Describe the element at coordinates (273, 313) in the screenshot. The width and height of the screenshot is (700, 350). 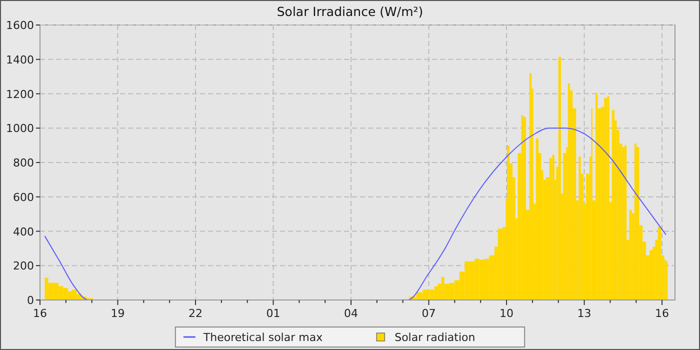
I see `x-tick-label: 01` at that location.